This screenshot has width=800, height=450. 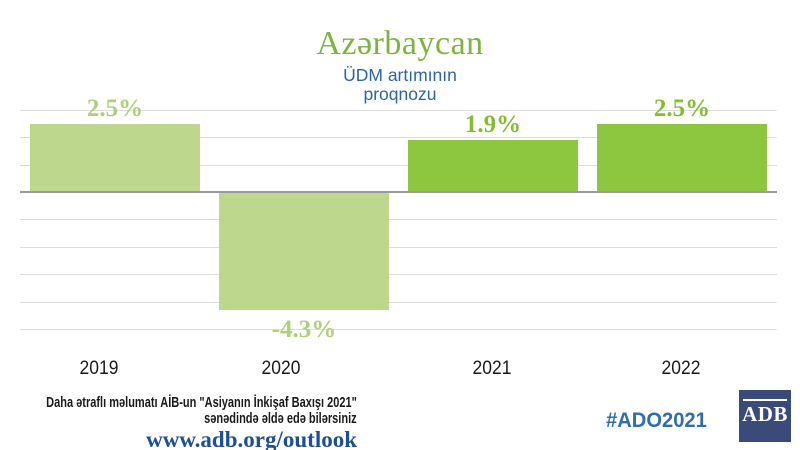 I want to click on adb-logo: ADB, so click(x=765, y=416).